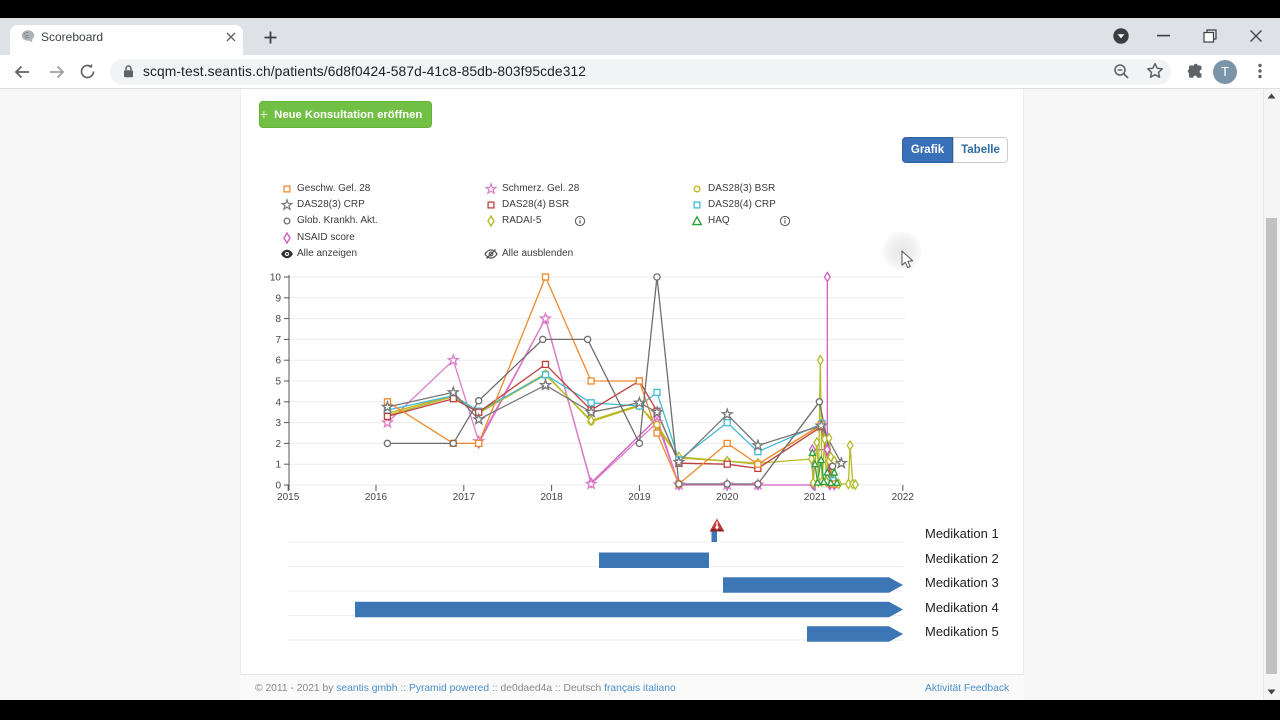 This screenshot has width=1280, height=720. Describe the element at coordinates (278, 423) in the screenshot. I see `svg-text: 3` at that location.